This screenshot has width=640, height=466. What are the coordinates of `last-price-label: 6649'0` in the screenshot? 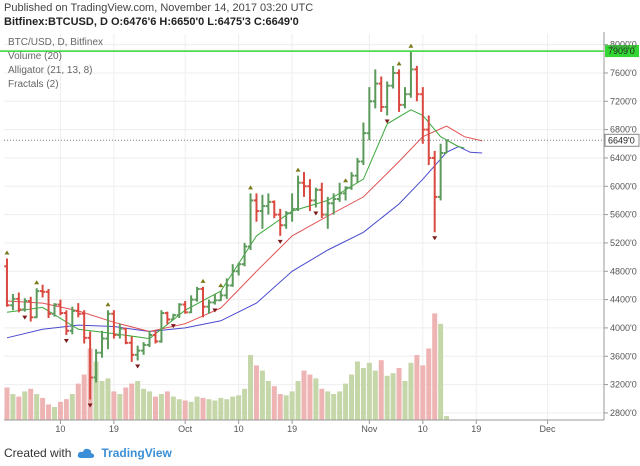 It's located at (621, 140).